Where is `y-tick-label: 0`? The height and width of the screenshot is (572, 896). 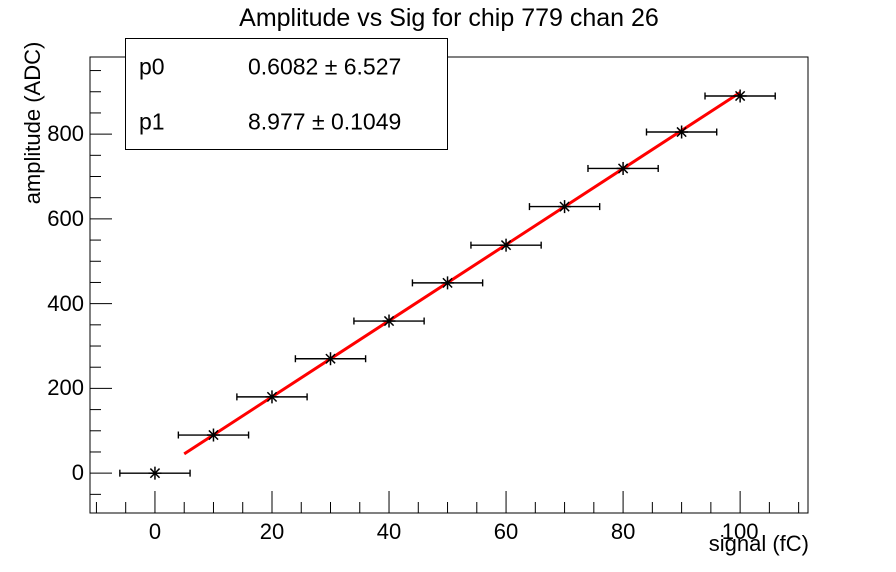 y-tick-label: 0 is located at coordinates (77, 473).